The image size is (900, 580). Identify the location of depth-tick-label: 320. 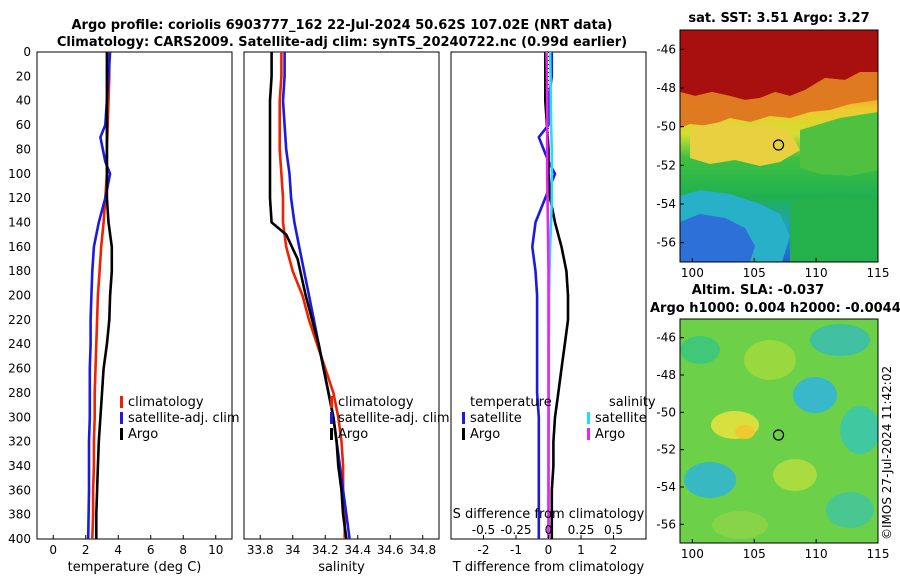
(19, 442).